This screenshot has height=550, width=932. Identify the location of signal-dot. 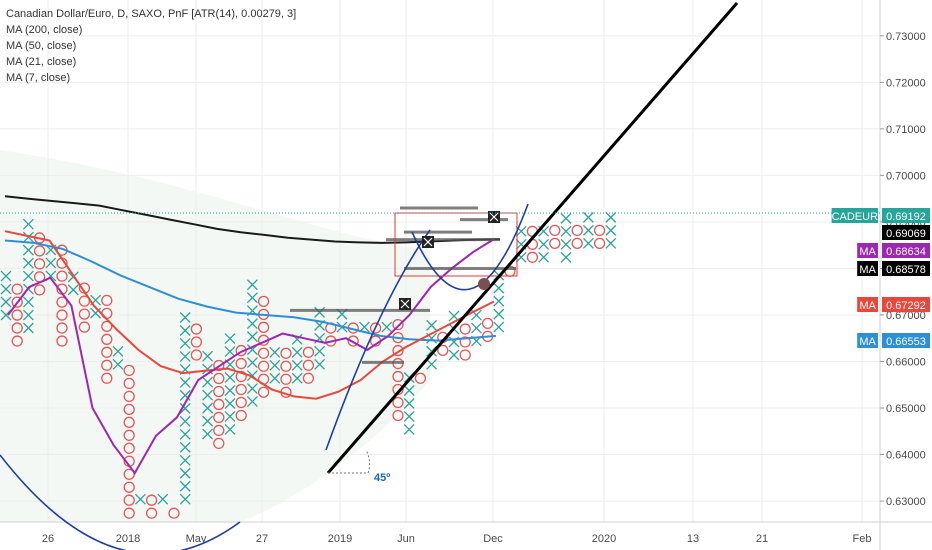
(484, 284).